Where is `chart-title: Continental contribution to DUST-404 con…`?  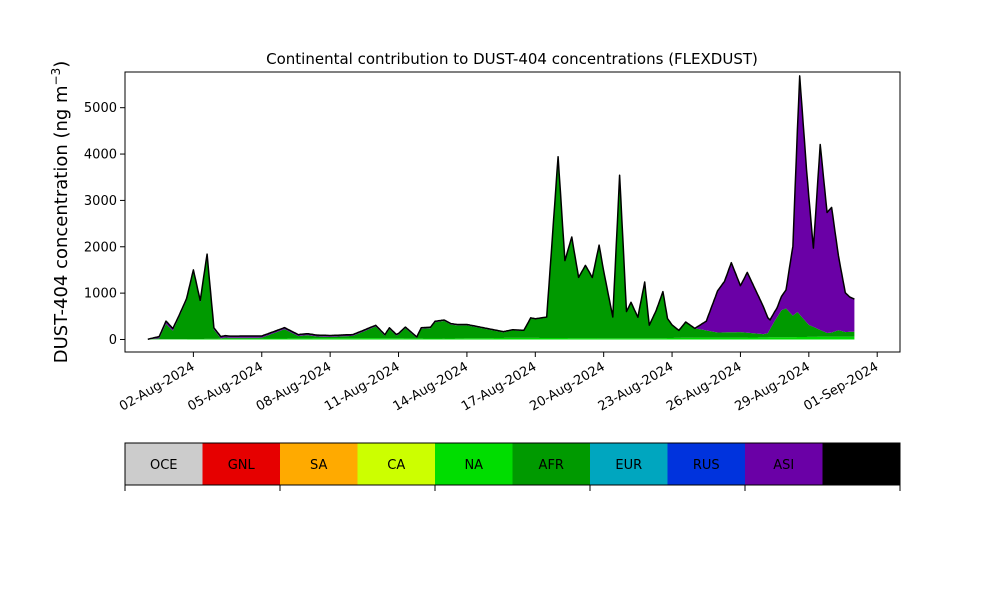 chart-title: Continental contribution to DUST-404 con… is located at coordinates (512, 59).